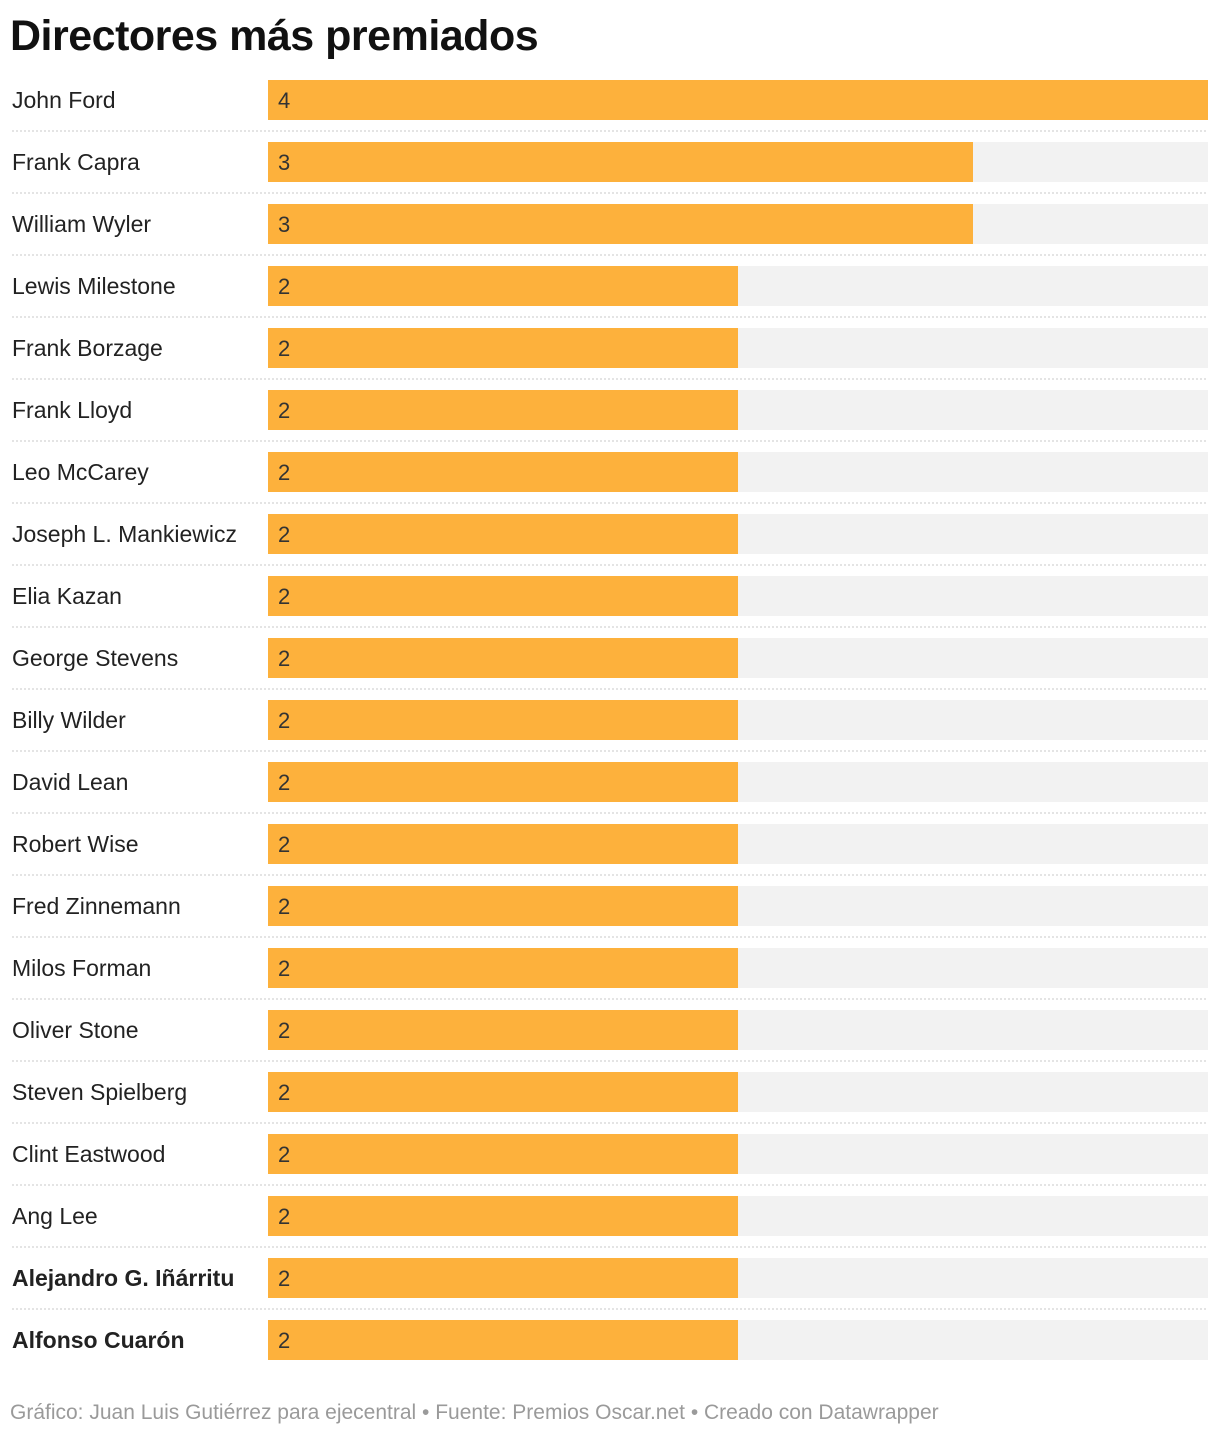  I want to click on bar-label: Frank Lloyd, so click(72, 410).